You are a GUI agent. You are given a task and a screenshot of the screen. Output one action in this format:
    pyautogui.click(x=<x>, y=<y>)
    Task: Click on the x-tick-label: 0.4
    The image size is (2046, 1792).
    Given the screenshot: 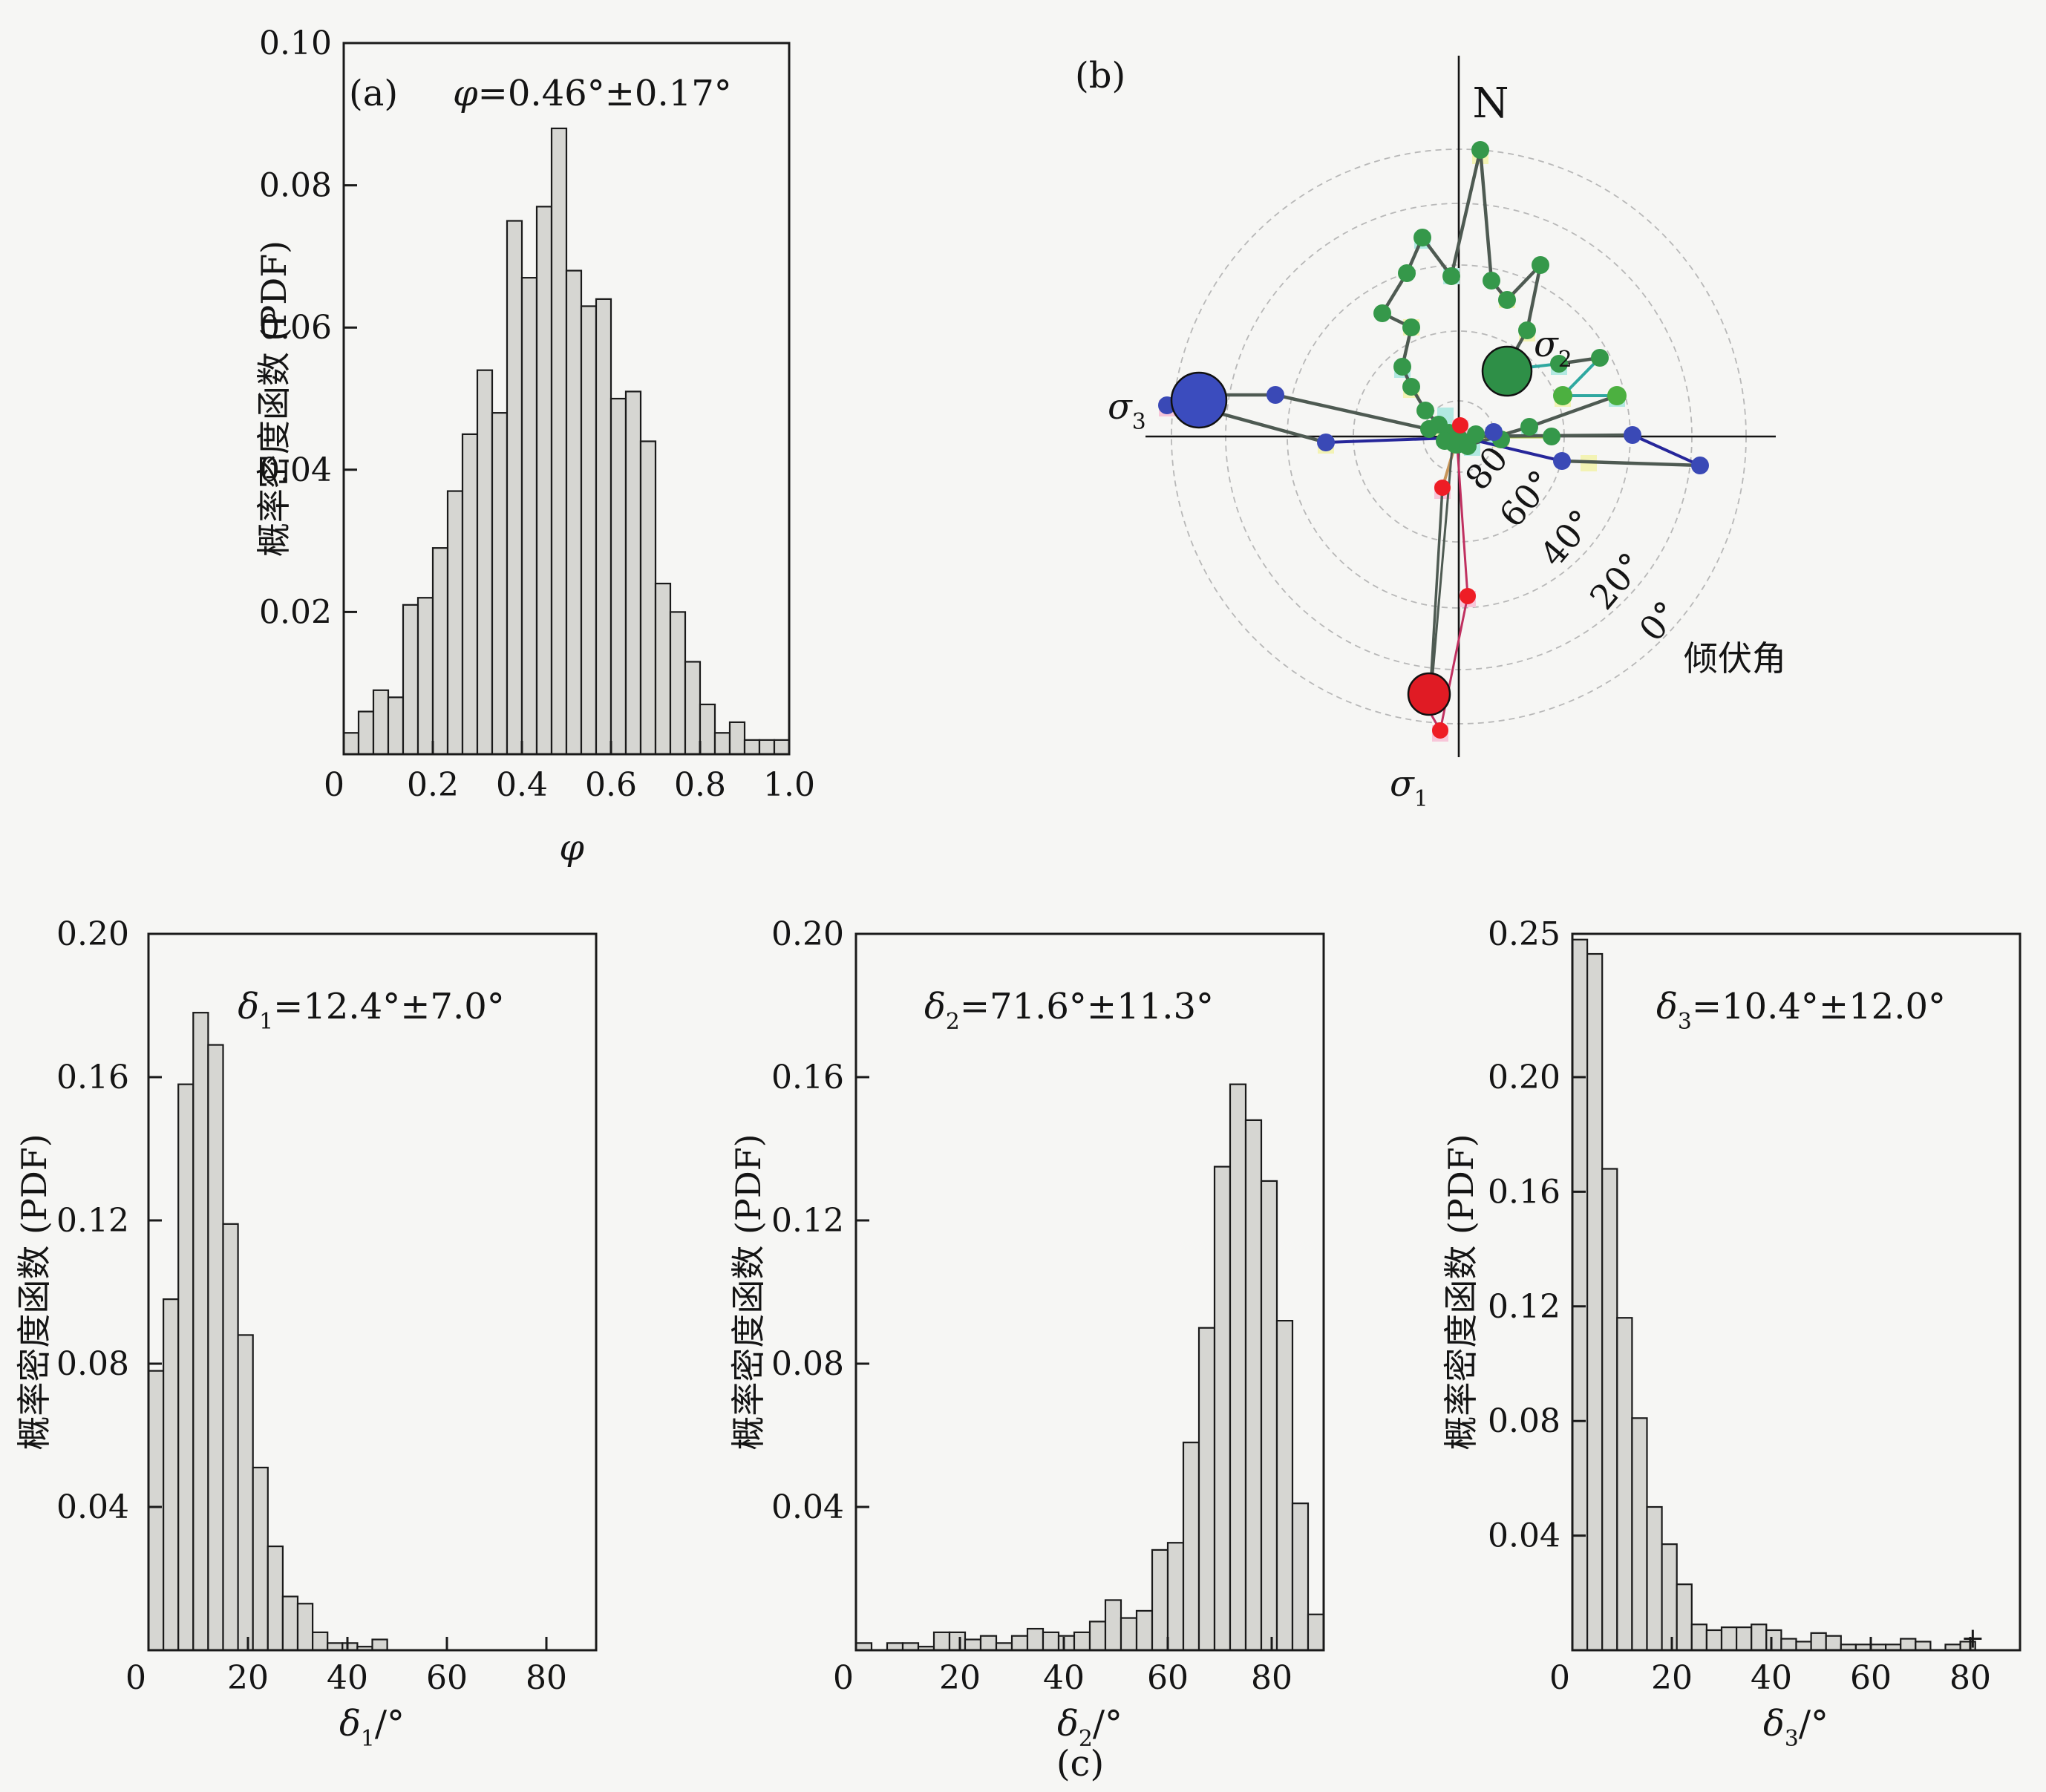 What is the action you would take?
    pyautogui.click(x=522, y=785)
    